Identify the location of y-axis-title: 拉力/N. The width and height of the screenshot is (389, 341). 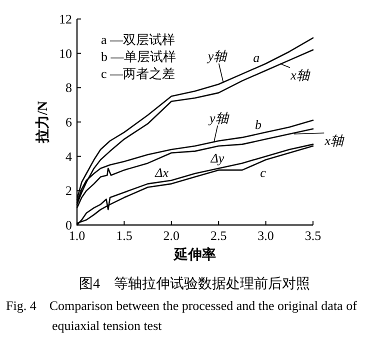
(43, 122).